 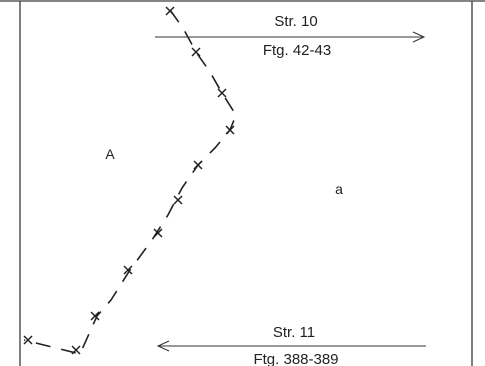 I want to click on area-label-west: A, so click(x=110, y=154).